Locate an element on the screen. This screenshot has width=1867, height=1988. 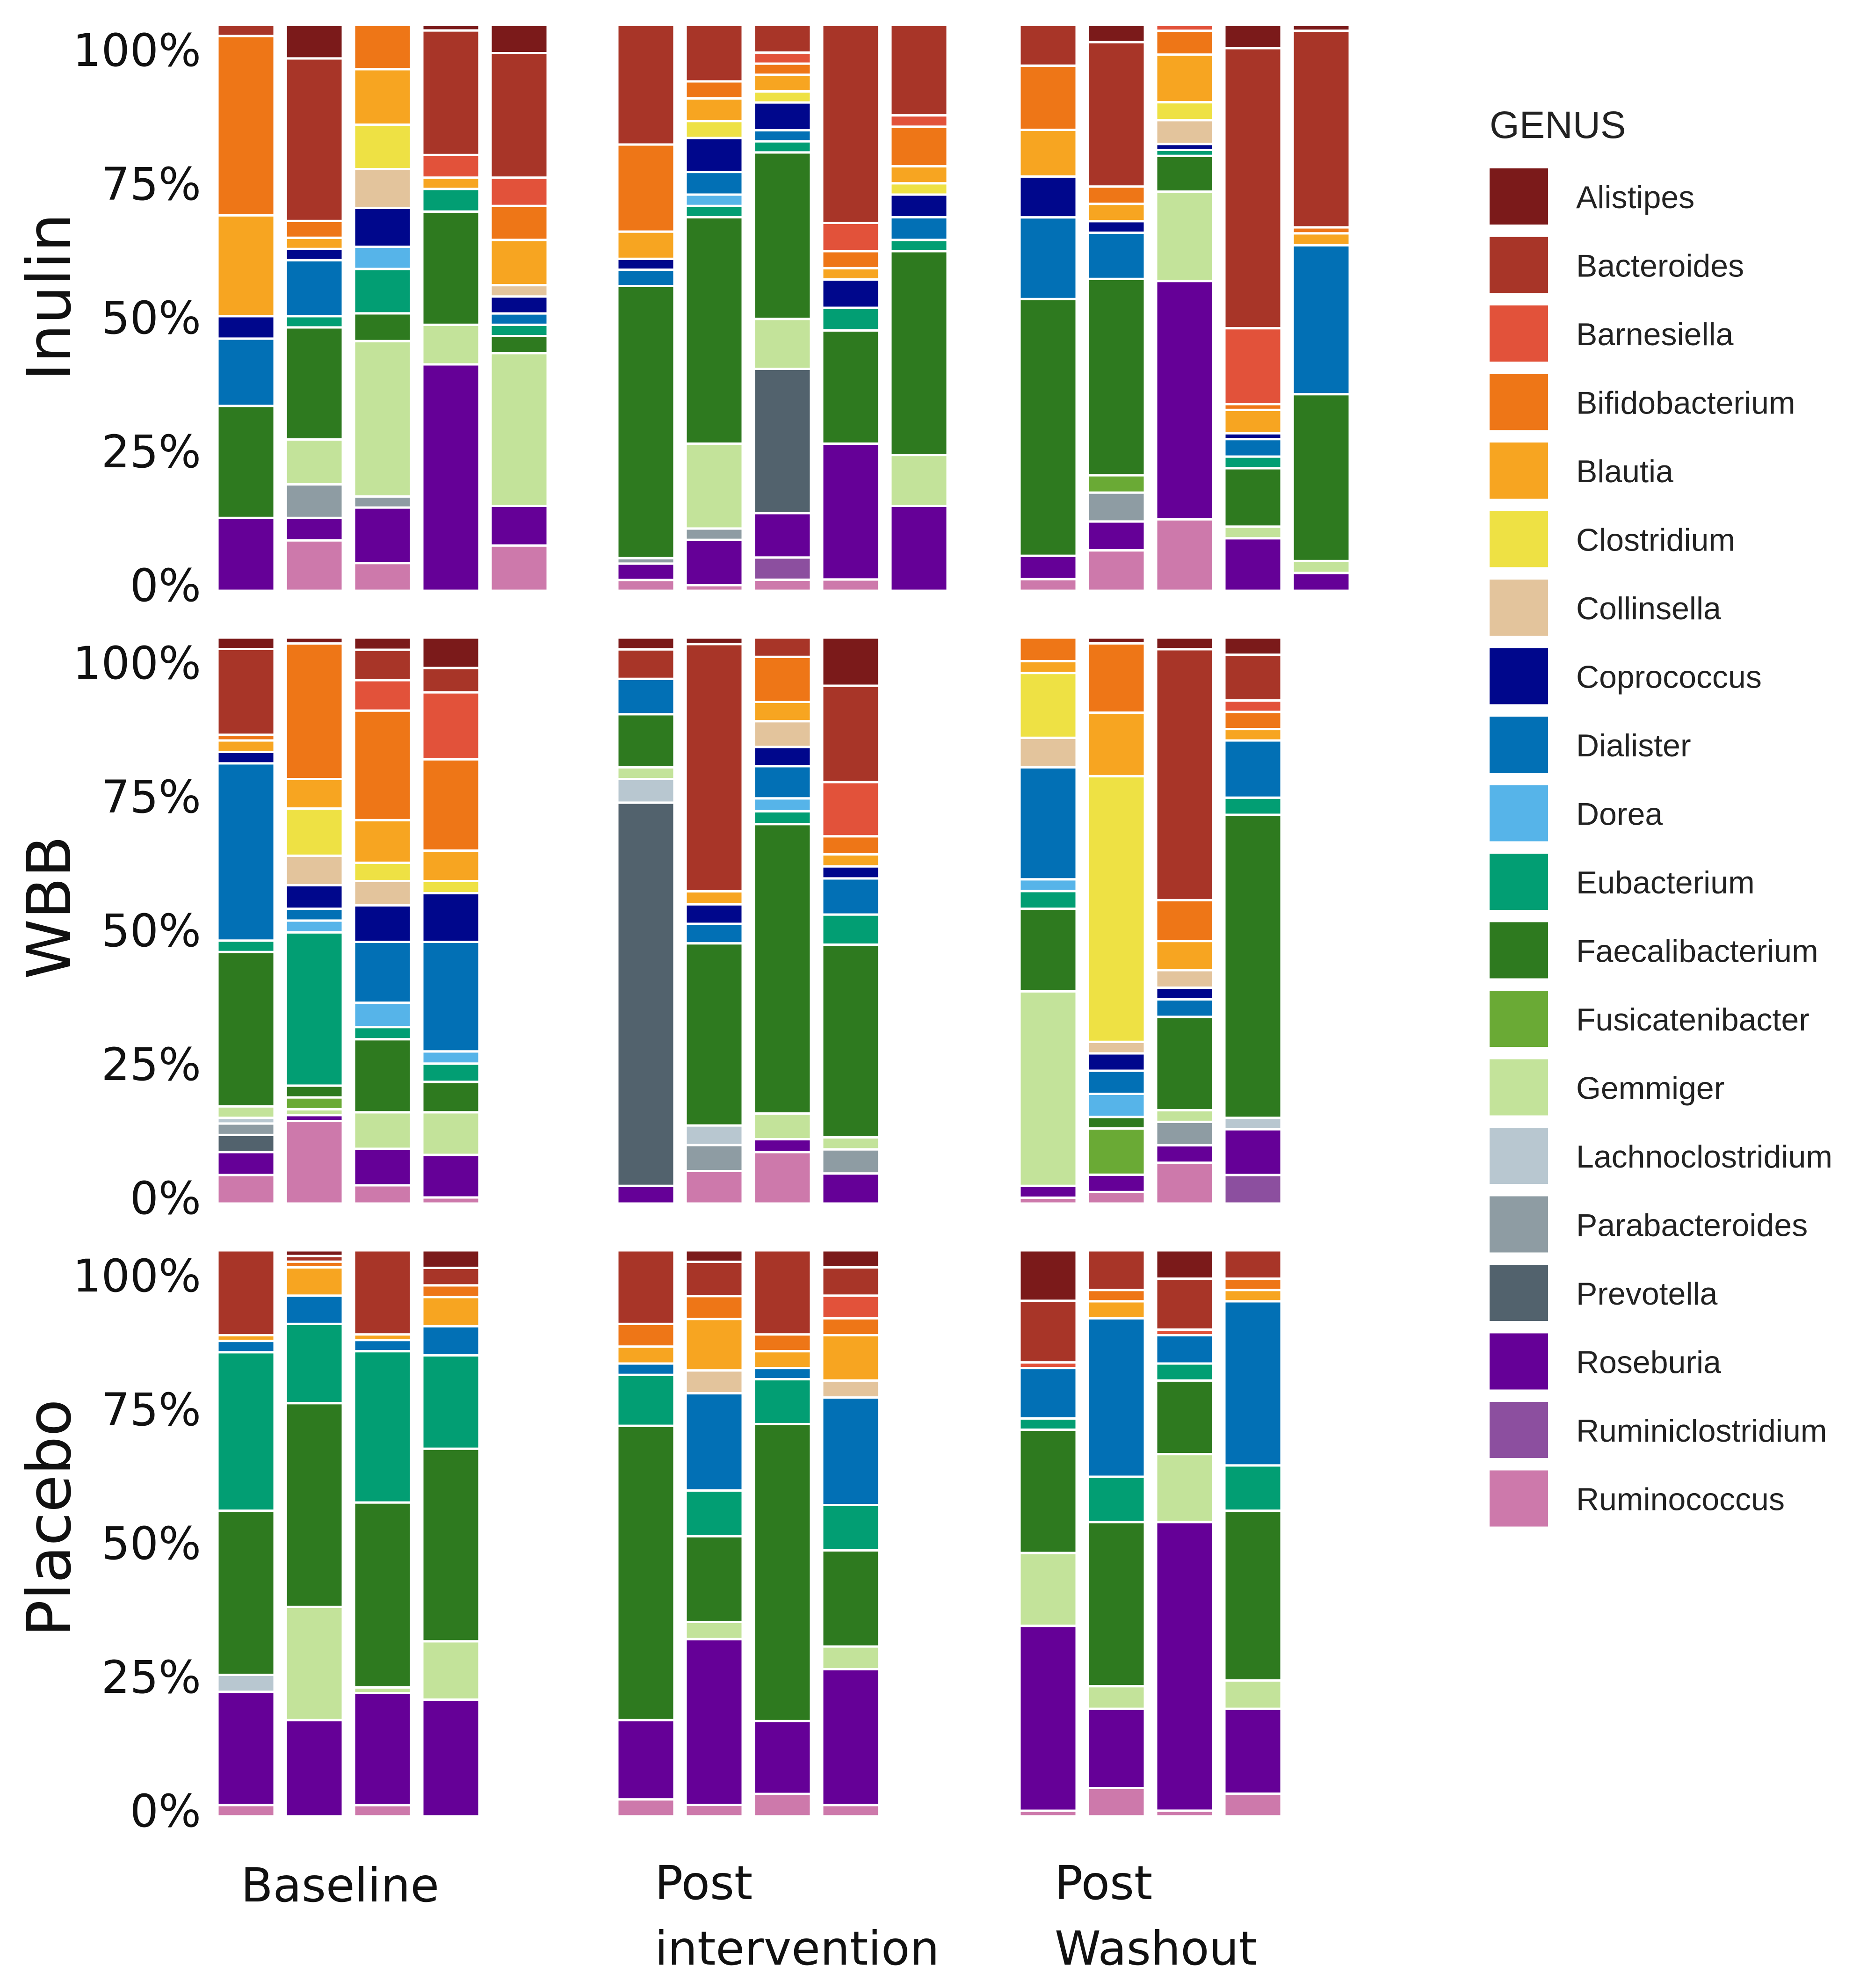
legend-item-coprococcus: Coprococcus is located at coordinates (1626, 676).